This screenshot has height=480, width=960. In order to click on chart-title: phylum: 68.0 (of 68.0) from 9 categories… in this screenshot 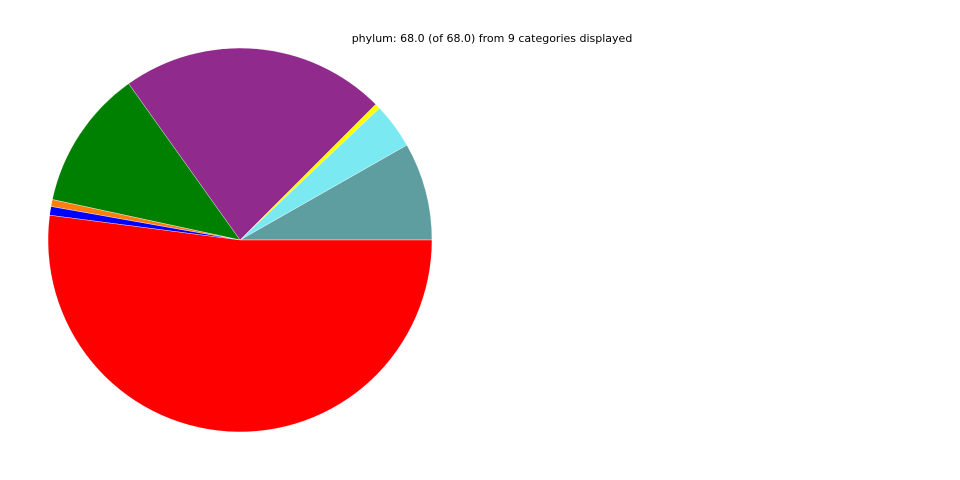, I will do `click(492, 38)`.